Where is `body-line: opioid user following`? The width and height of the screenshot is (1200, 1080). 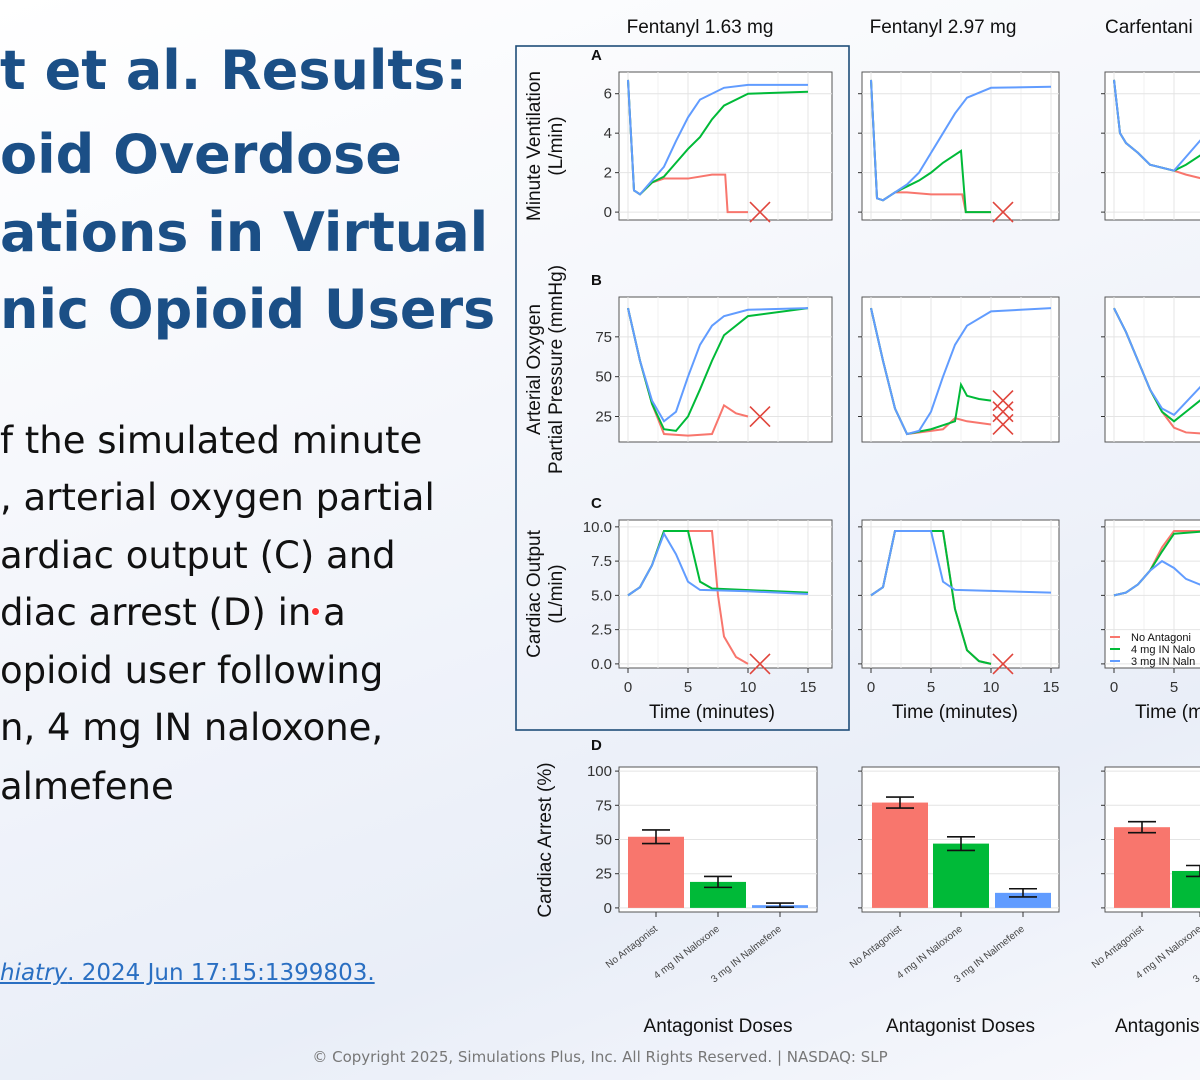 body-line: opioid user following is located at coordinates (192, 670).